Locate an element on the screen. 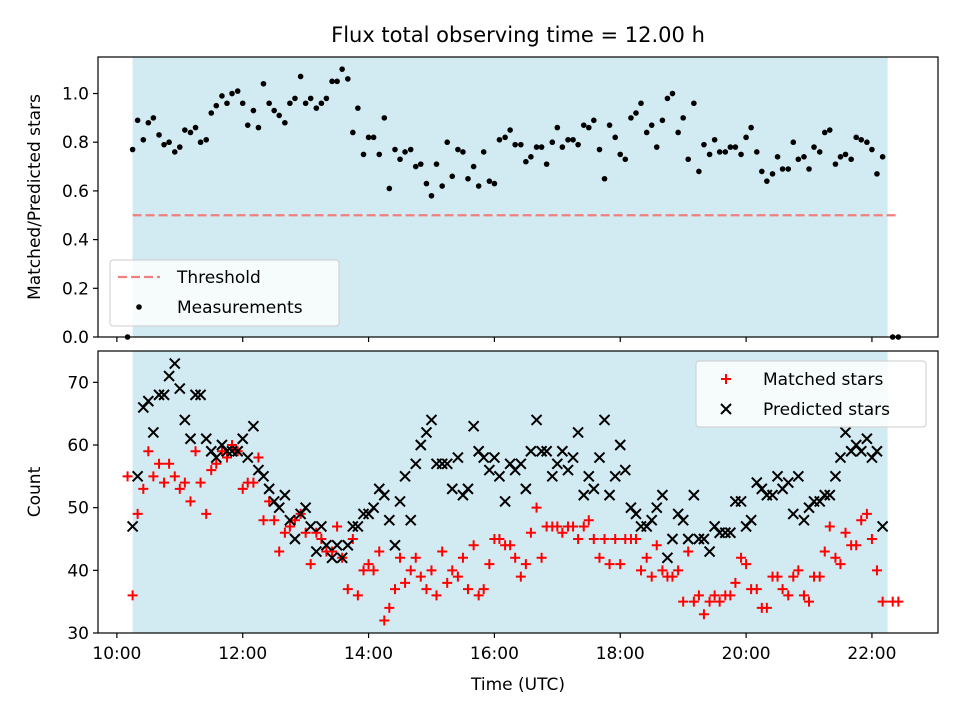 This screenshot has height=720, width=960. x-tick-label: 16:00 is located at coordinates (494, 654).